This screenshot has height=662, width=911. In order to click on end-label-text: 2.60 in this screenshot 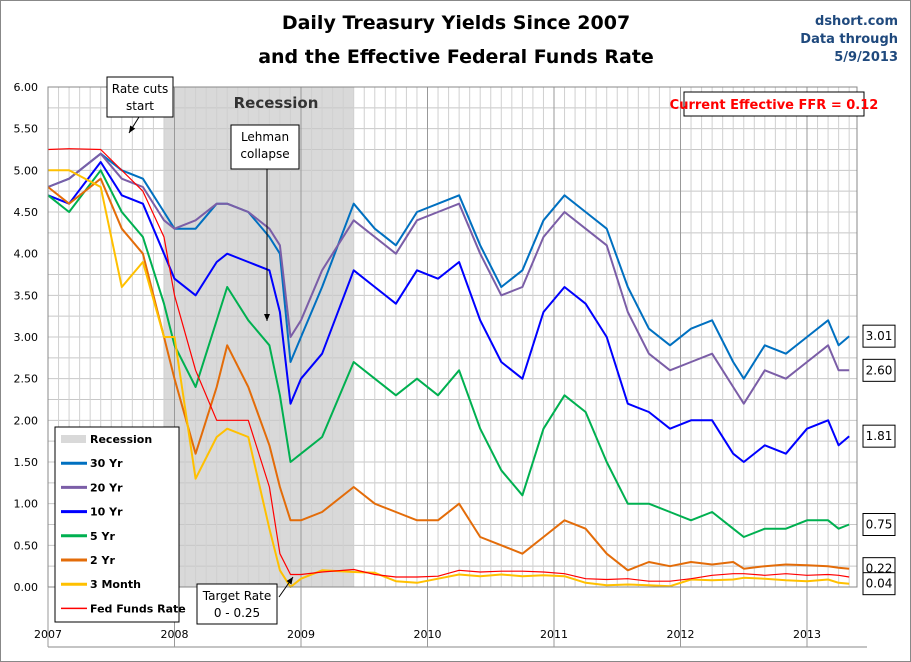, I will do `click(879, 370)`.